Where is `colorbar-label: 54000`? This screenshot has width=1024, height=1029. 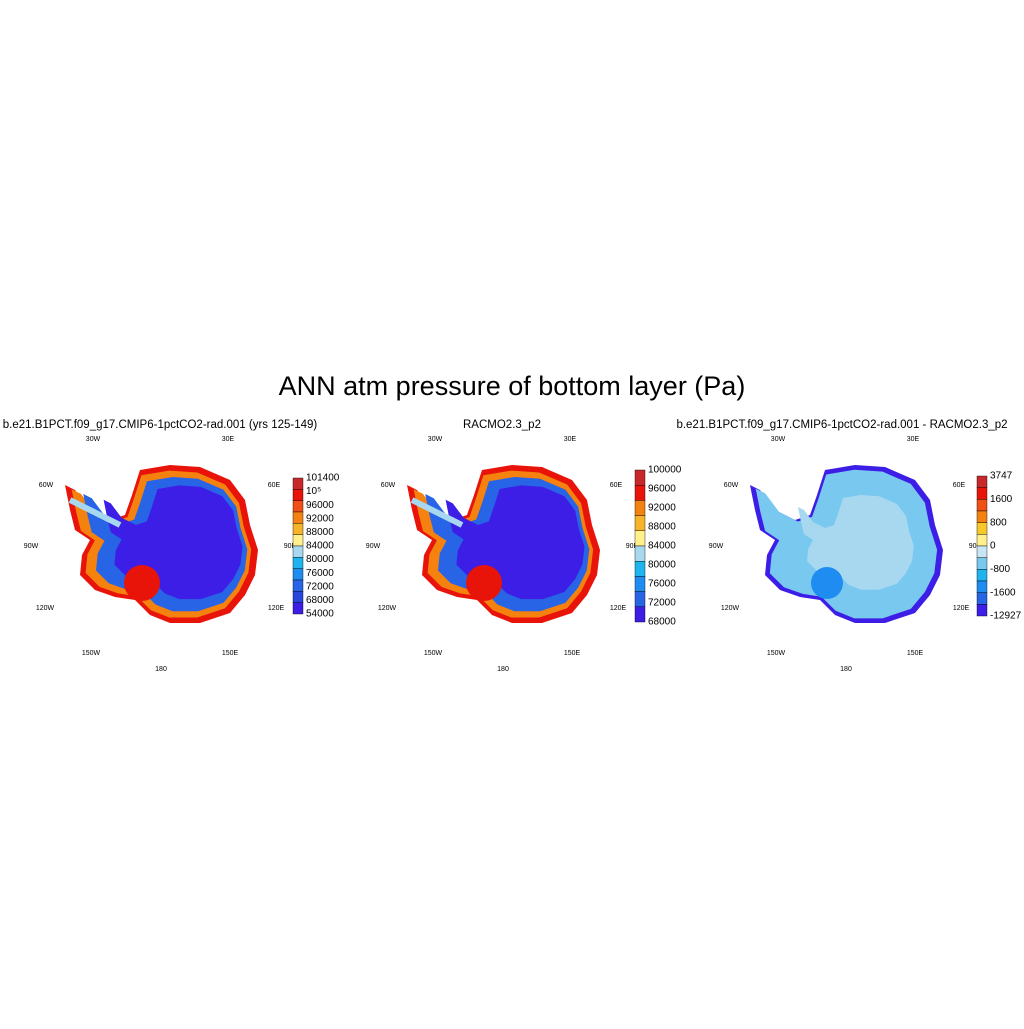
colorbar-label: 54000 is located at coordinates (320, 614).